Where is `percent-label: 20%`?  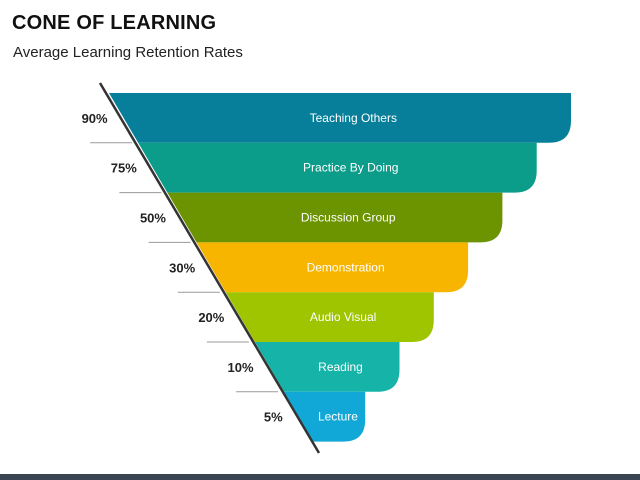
percent-label: 20% is located at coordinates (211, 317).